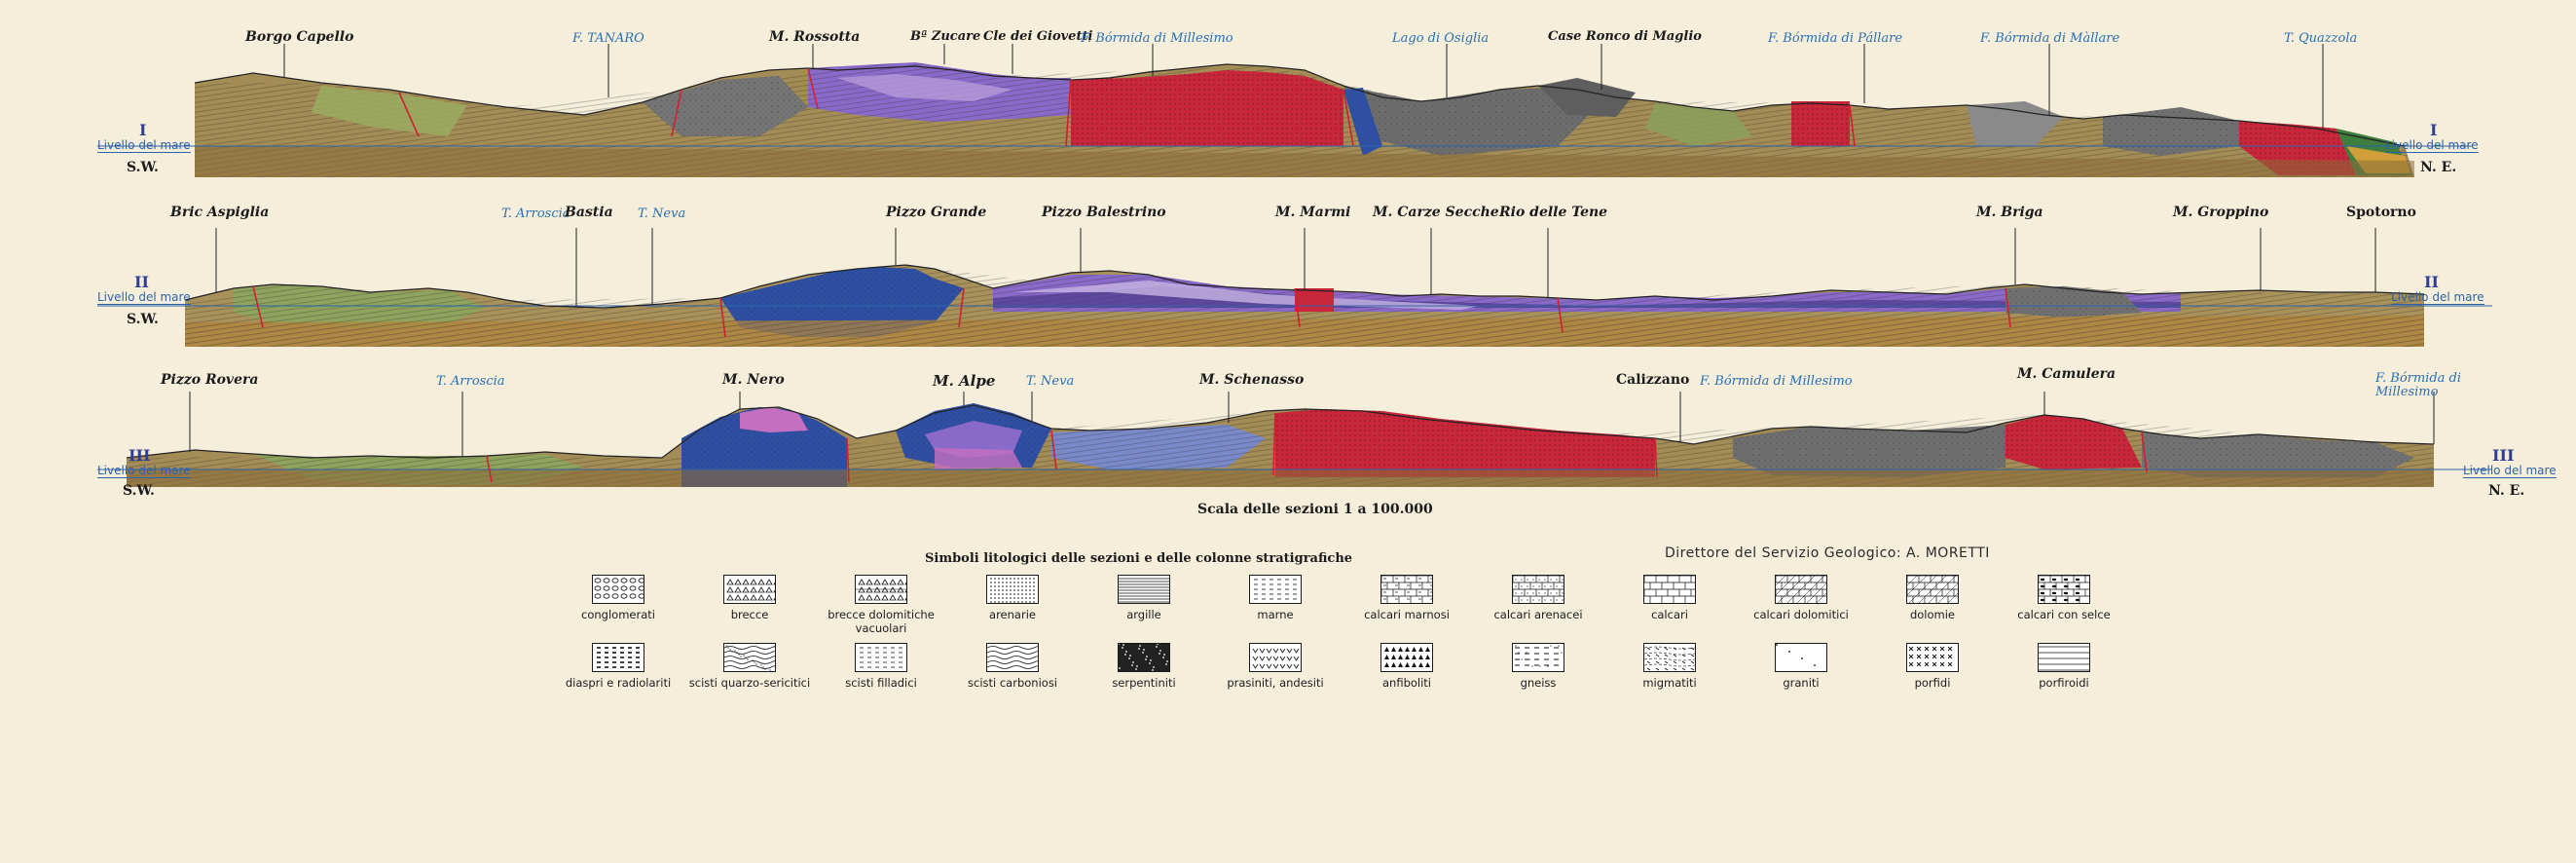 Image resolution: width=2576 pixels, height=863 pixels. What do you see at coordinates (2434, 130) in the screenshot?
I see `section-roman-right: I` at bounding box center [2434, 130].